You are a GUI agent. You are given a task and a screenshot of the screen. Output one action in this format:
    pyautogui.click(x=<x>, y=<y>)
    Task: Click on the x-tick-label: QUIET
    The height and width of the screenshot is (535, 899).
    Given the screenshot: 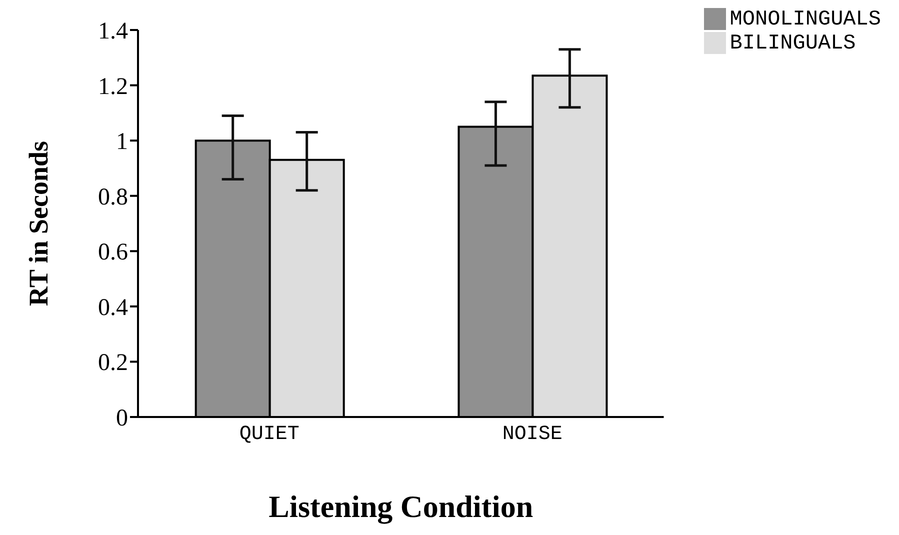 What is the action you would take?
    pyautogui.click(x=269, y=434)
    